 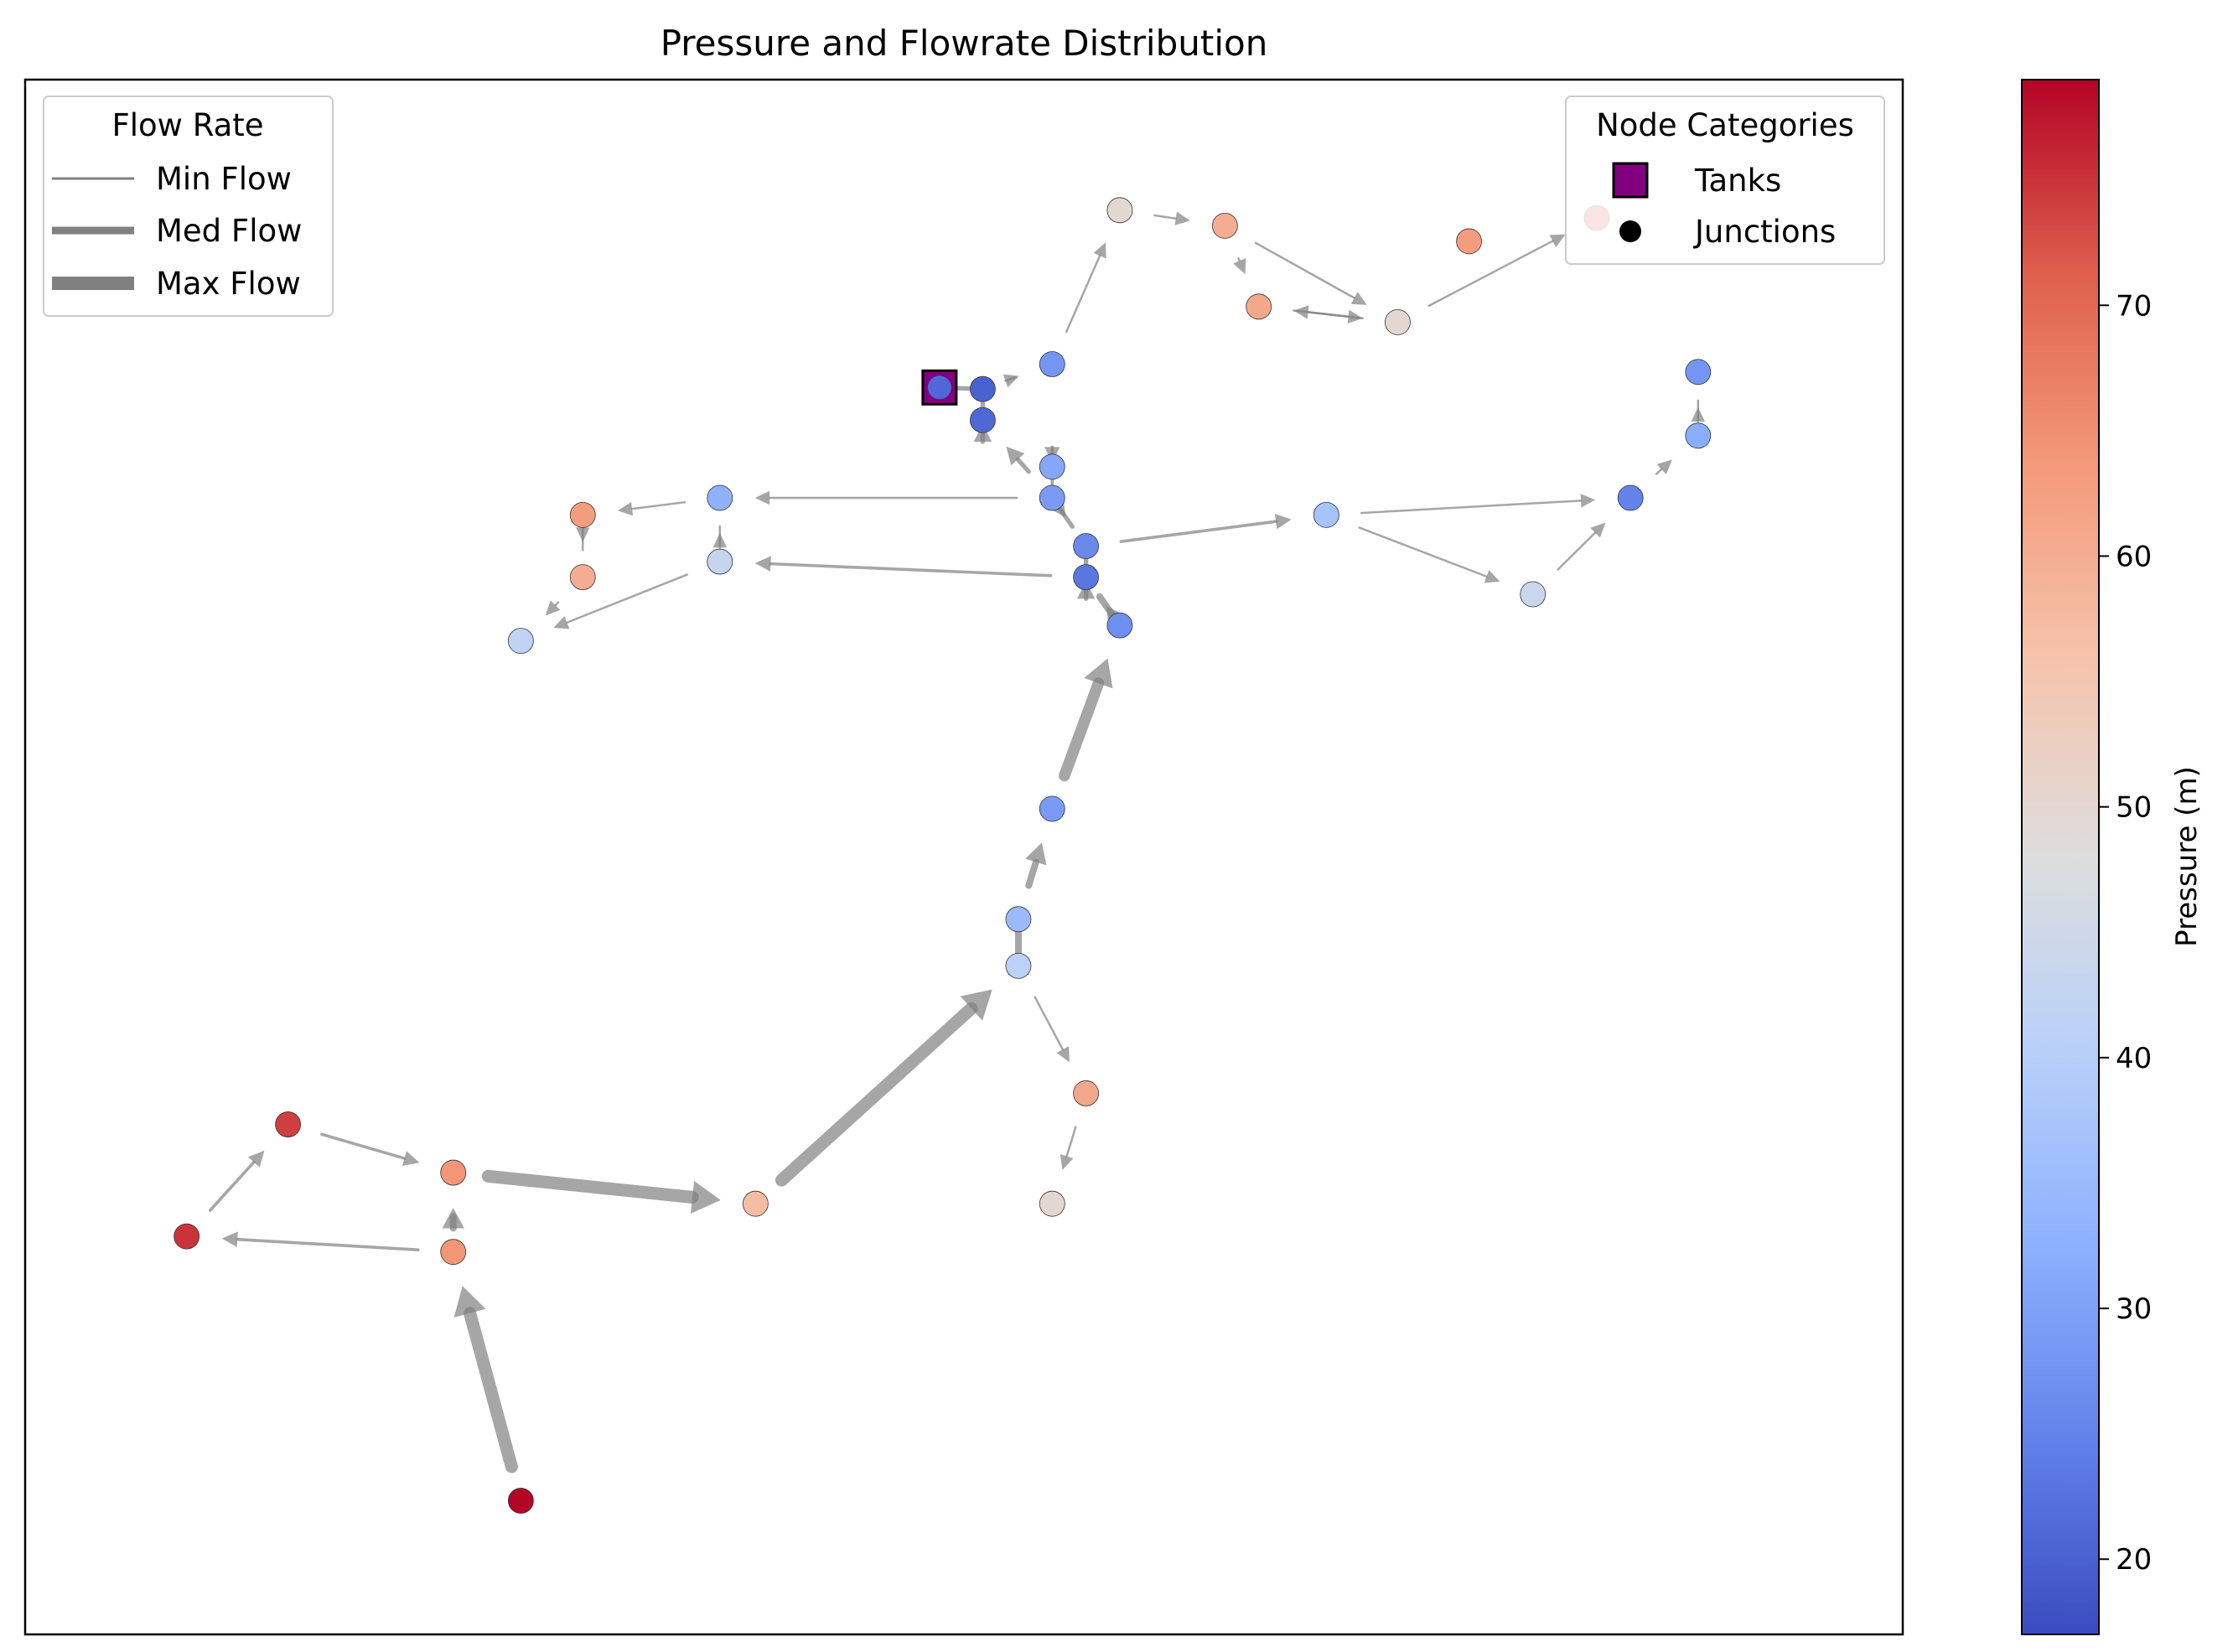 I want to click on pipe-J32-J34, so click(x=320, y=1241).